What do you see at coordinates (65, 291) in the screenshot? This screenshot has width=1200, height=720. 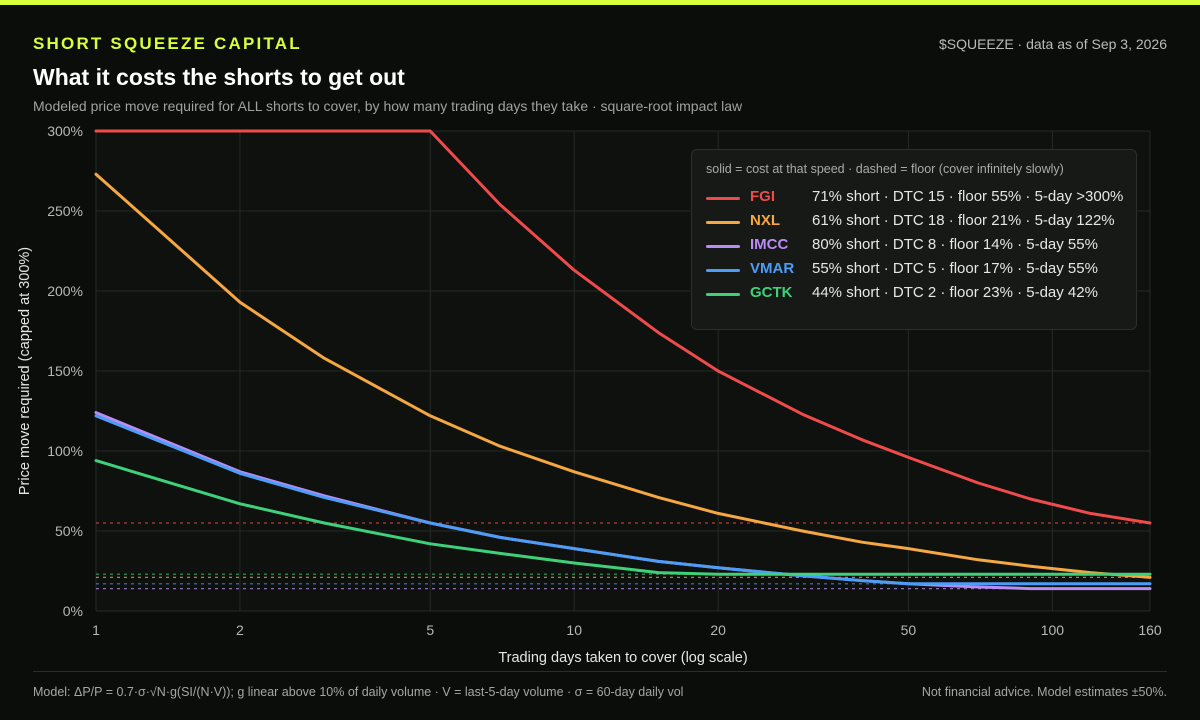 I see `y-tick-label: 200%` at bounding box center [65, 291].